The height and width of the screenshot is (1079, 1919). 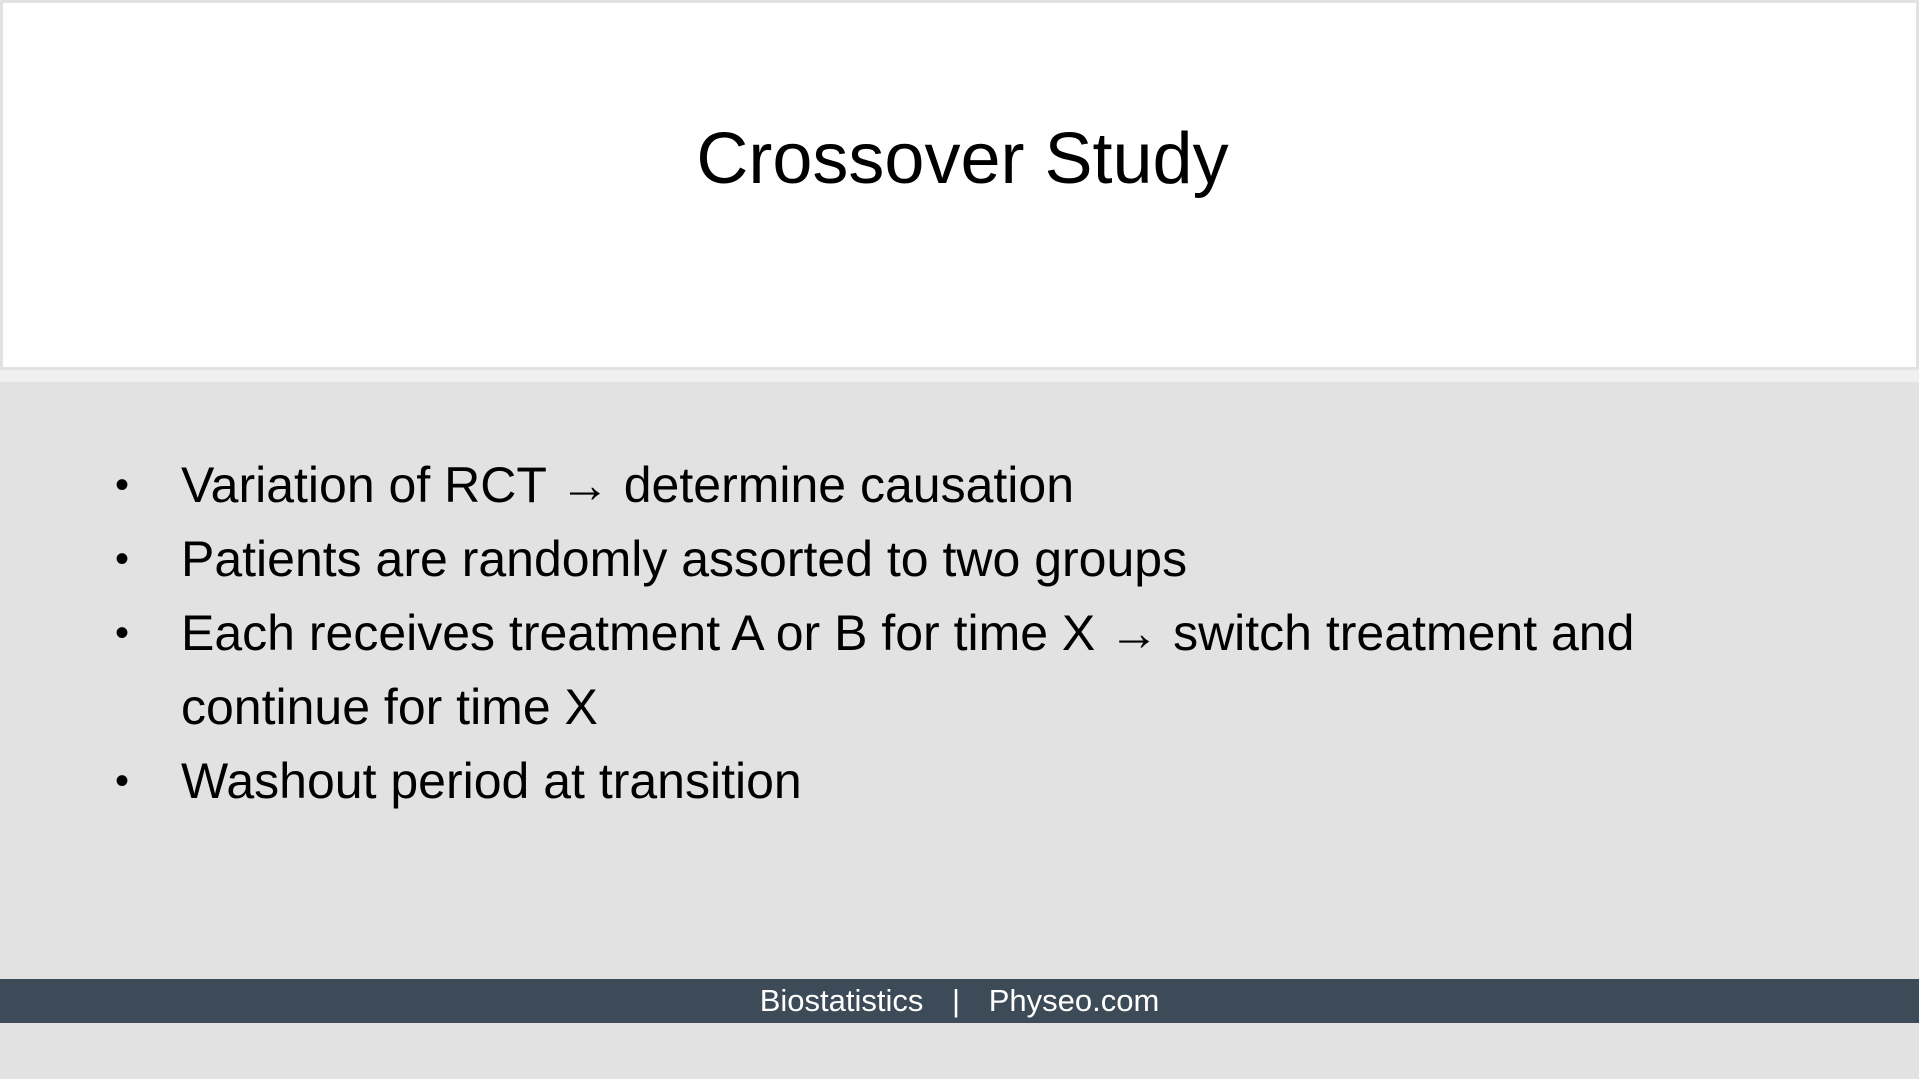 I want to click on divider, so click(x=959, y=376).